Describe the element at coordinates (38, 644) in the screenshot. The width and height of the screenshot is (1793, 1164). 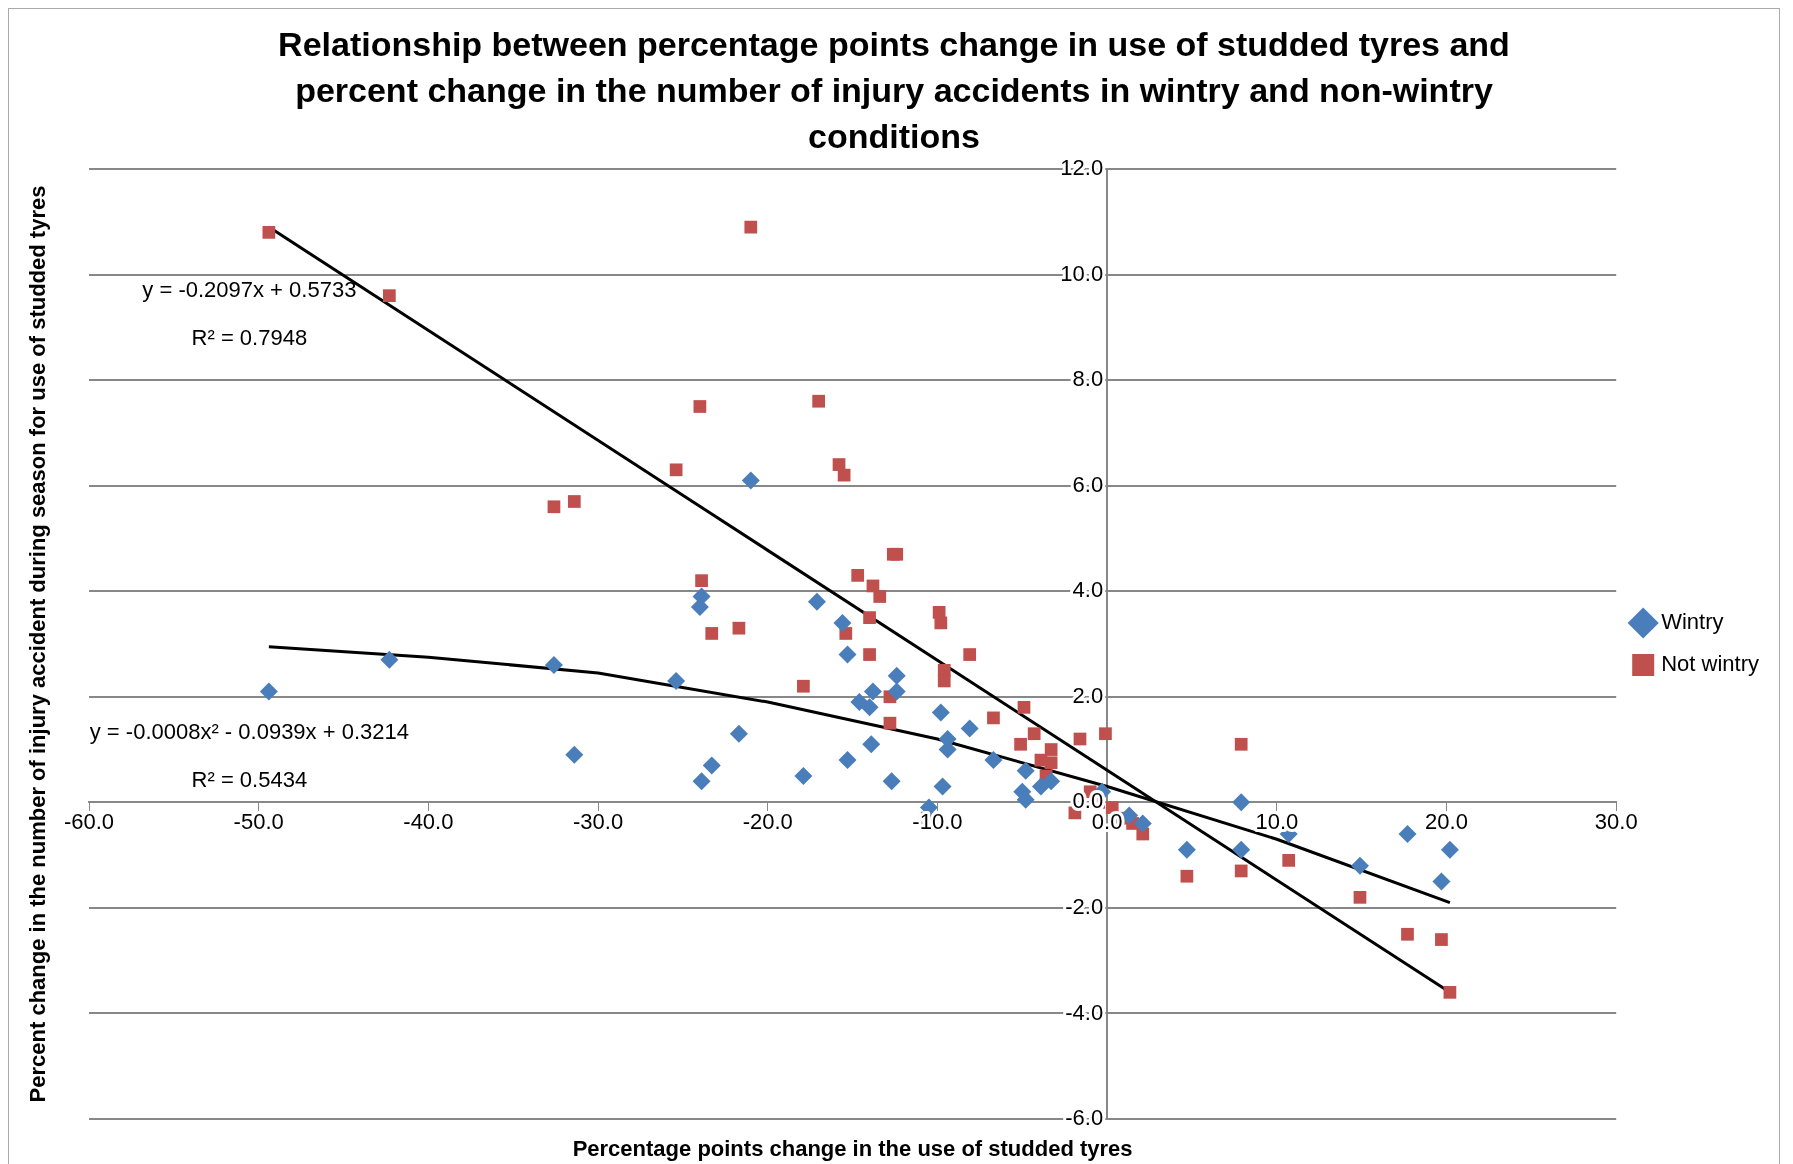
I see `y-axis-title: Percent change in the number of injury accident during season for use of studded tyres` at that location.